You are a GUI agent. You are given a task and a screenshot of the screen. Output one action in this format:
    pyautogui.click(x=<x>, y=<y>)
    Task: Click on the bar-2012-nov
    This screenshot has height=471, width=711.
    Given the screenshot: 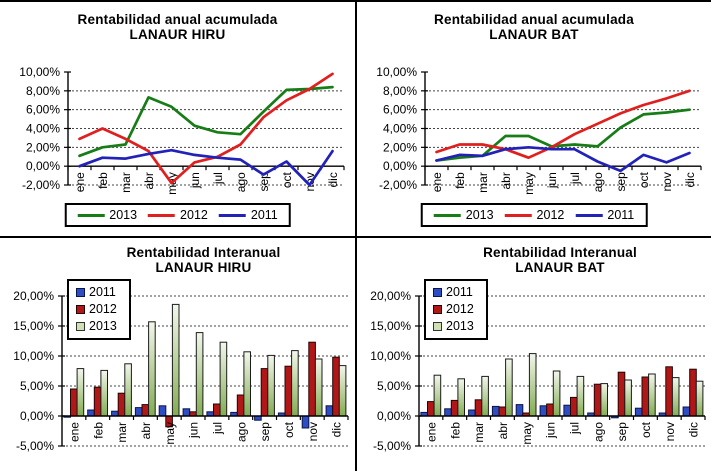 What is the action you would take?
    pyautogui.click(x=312, y=379)
    